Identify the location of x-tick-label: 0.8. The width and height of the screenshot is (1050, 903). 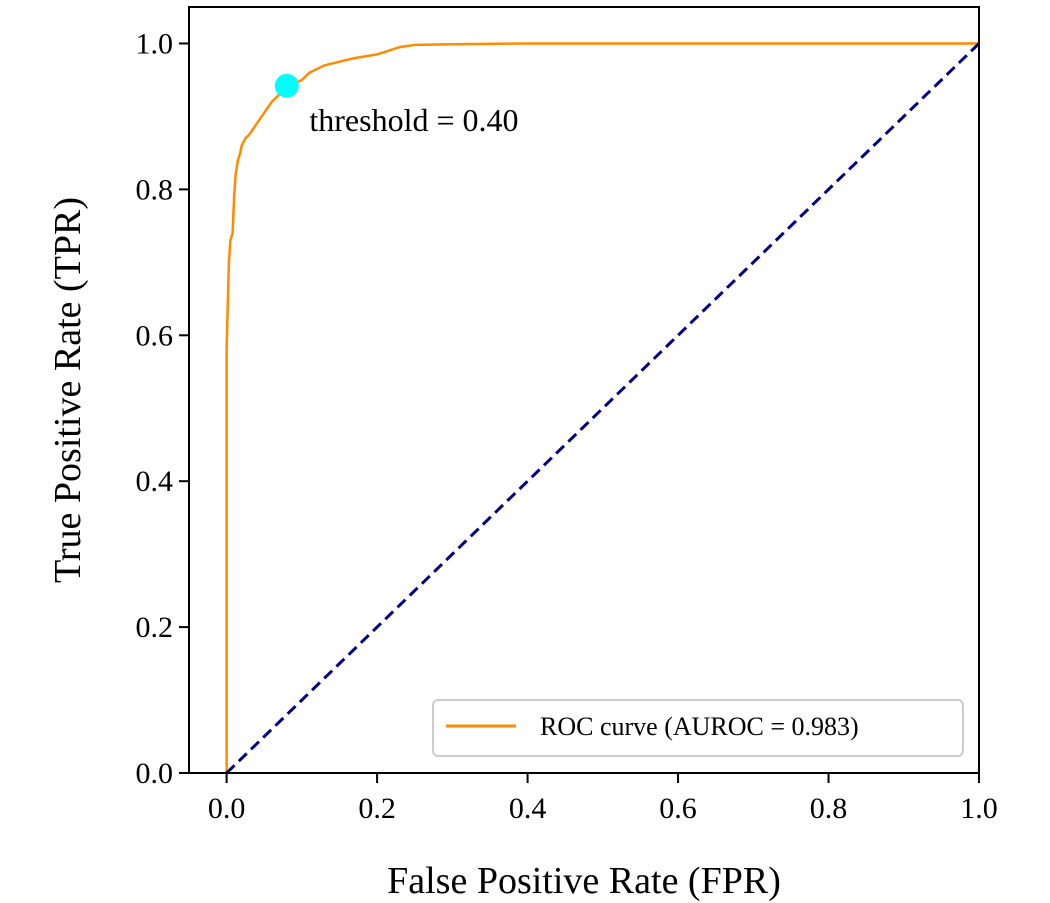
(829, 808).